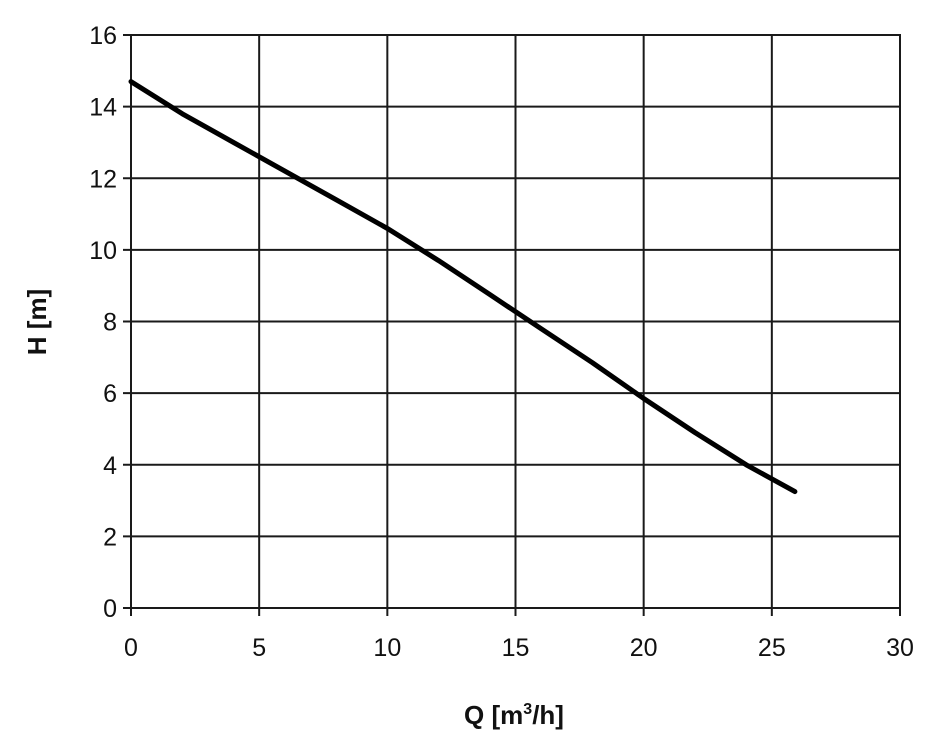 Image resolution: width=930 pixels, height=748 pixels. What do you see at coordinates (110, 609) in the screenshot?
I see `y-tick-label: 0` at bounding box center [110, 609].